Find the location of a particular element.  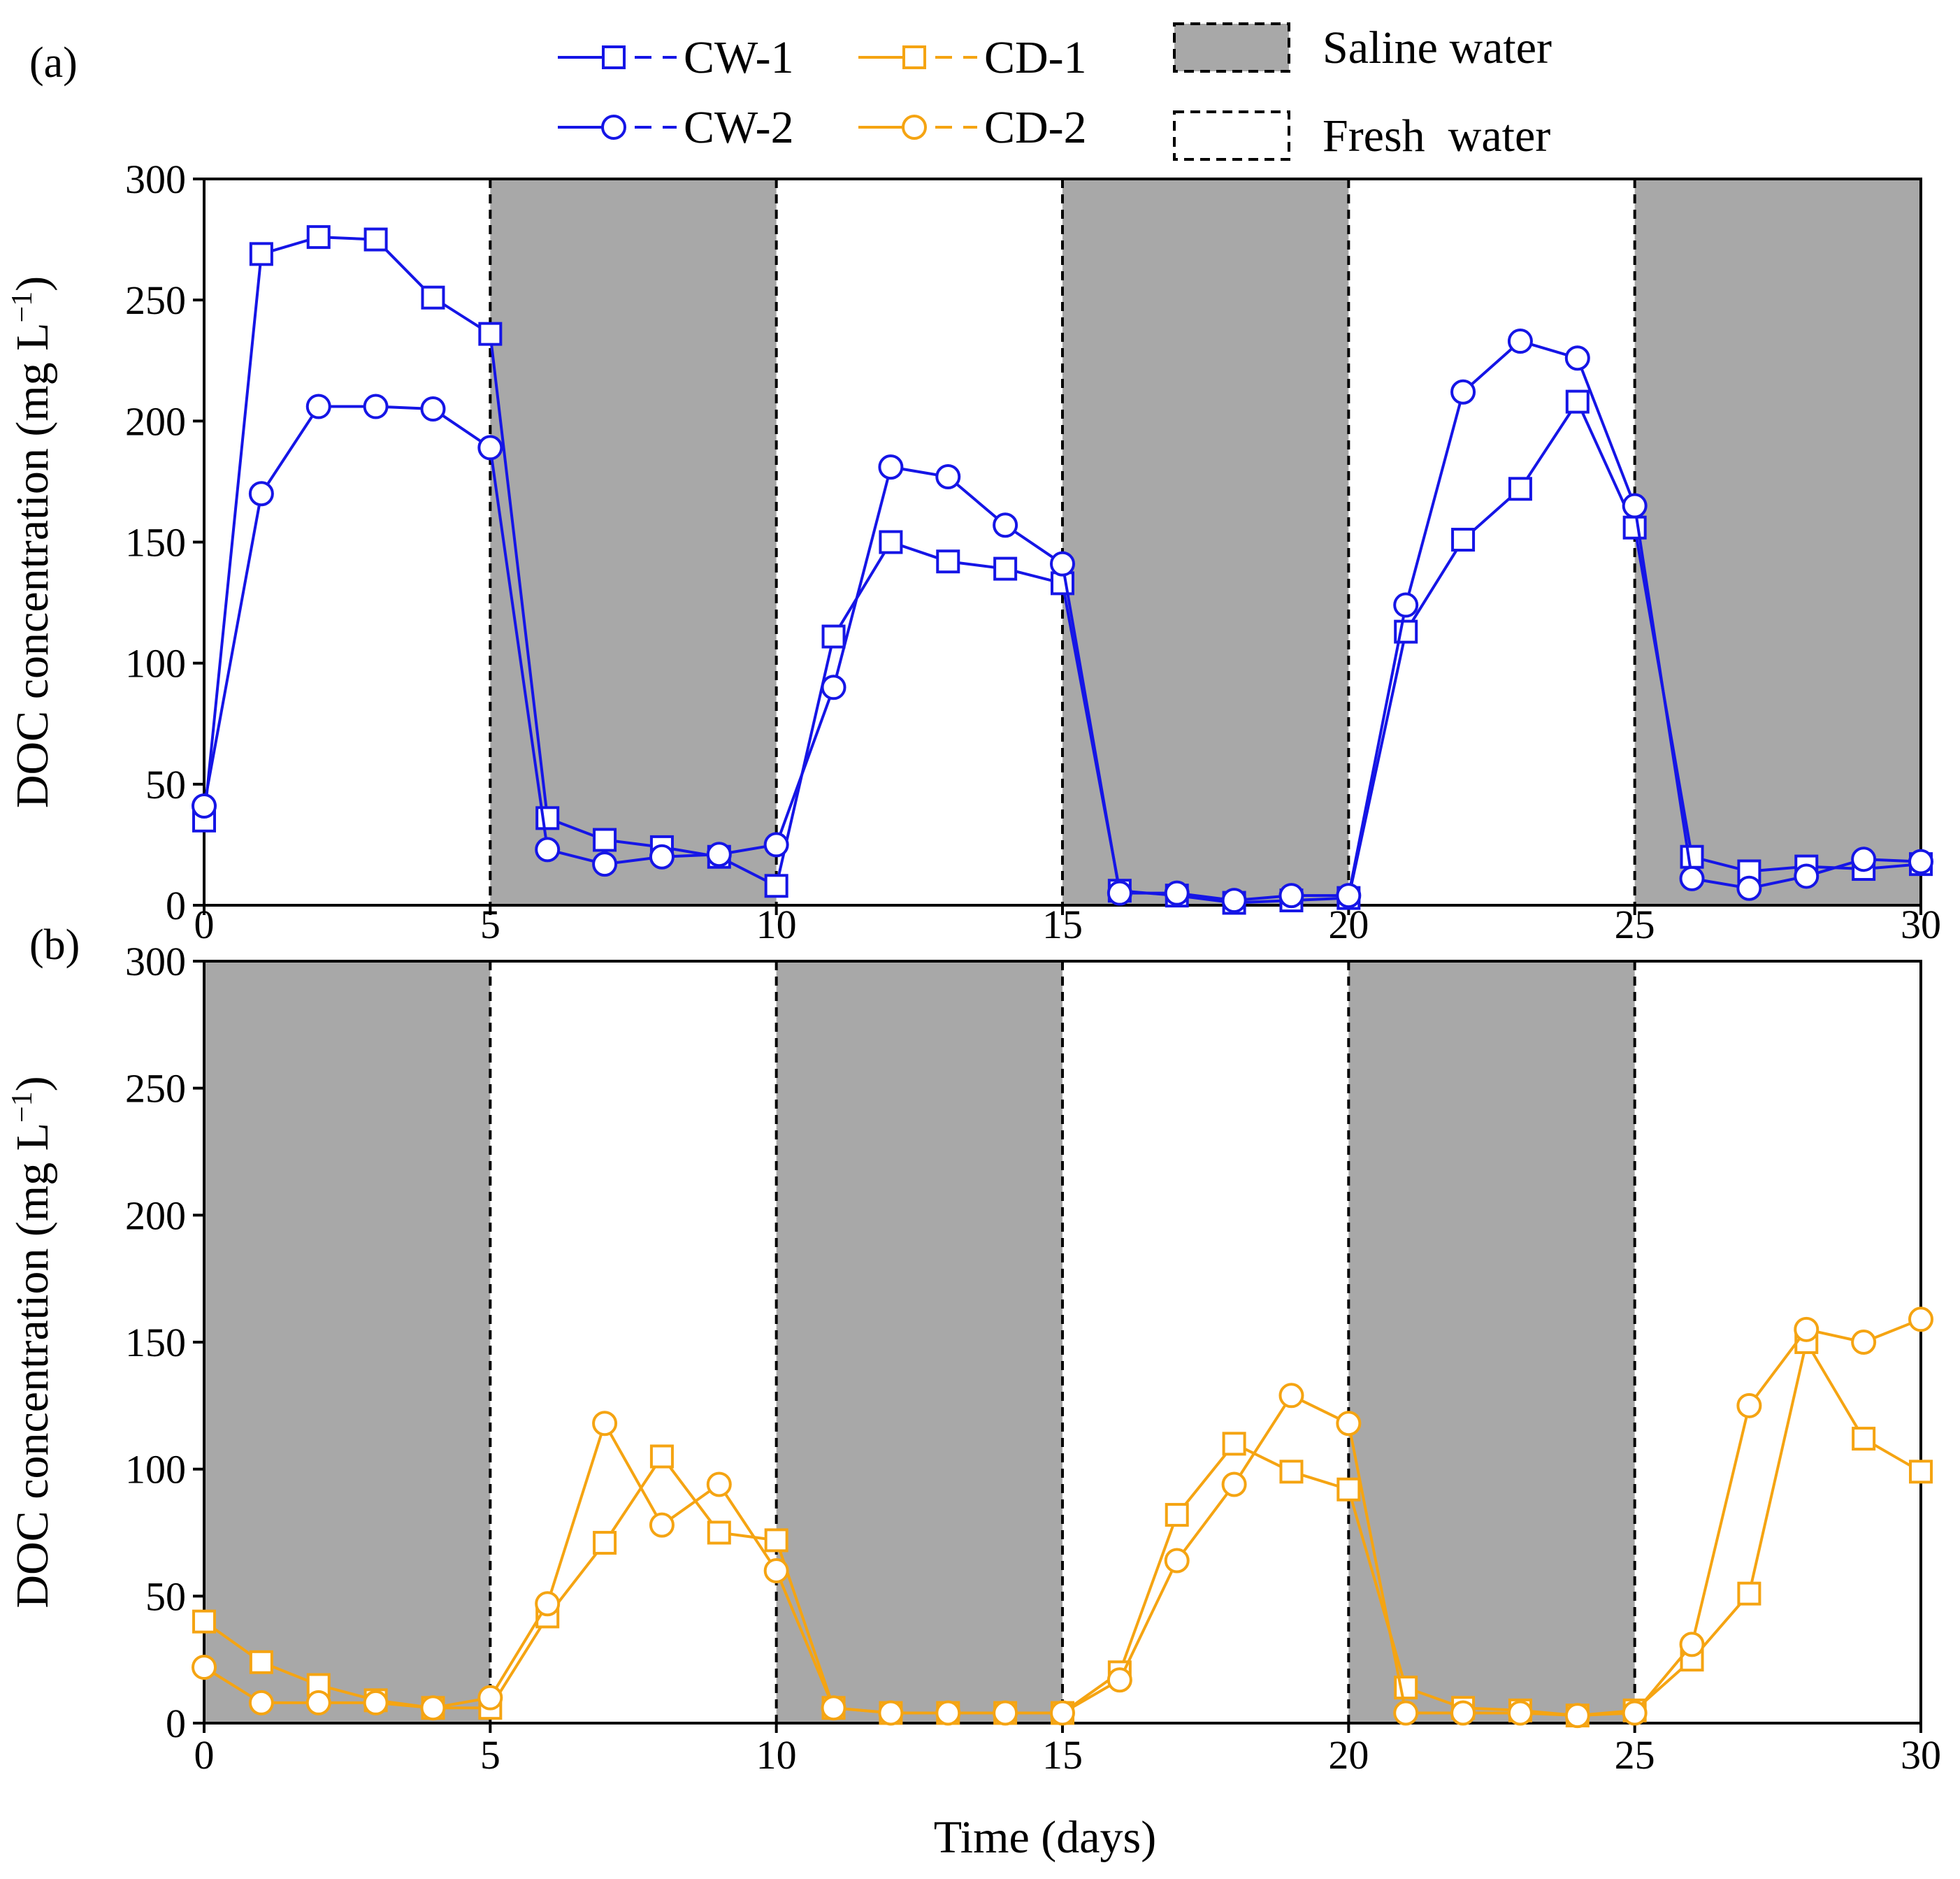

x-tick-label: 30 is located at coordinates (1921, 924).